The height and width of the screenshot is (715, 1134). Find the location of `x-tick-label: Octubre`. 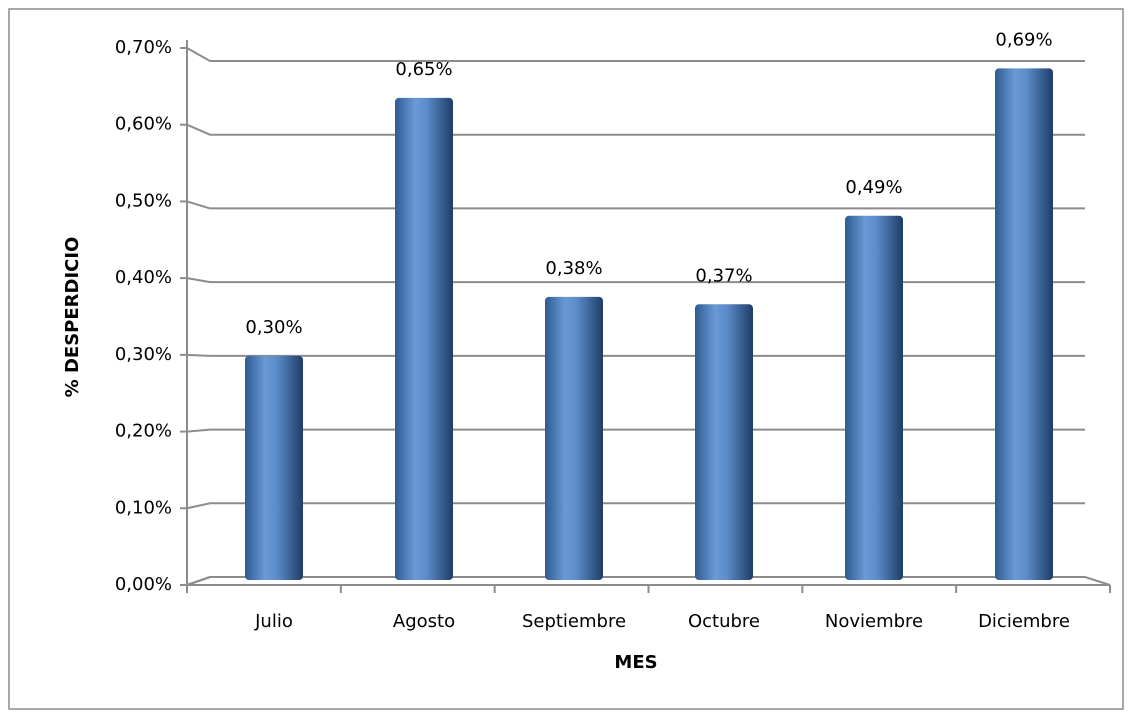

x-tick-label: Octubre is located at coordinates (724, 621).